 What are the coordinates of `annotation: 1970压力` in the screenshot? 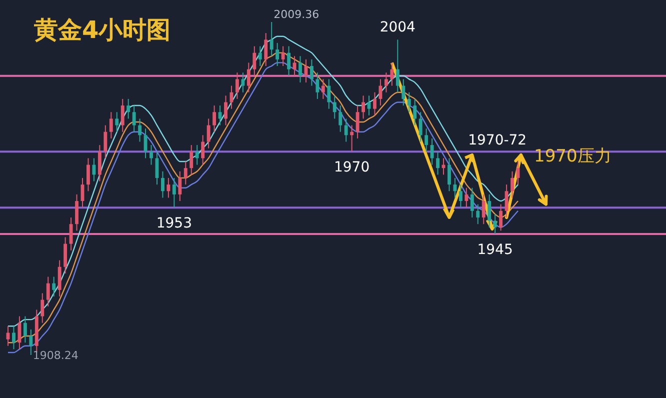 It's located at (573, 156).